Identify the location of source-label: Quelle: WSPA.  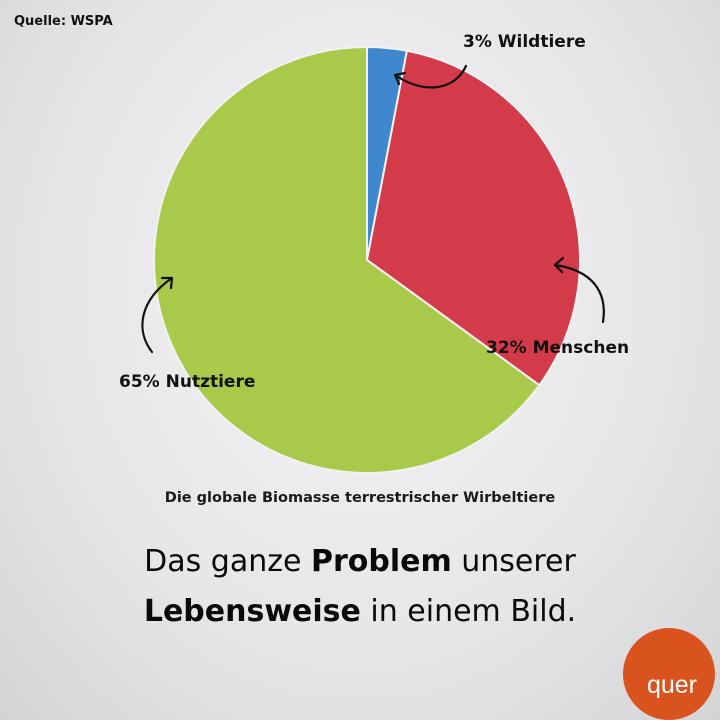
(63, 21).